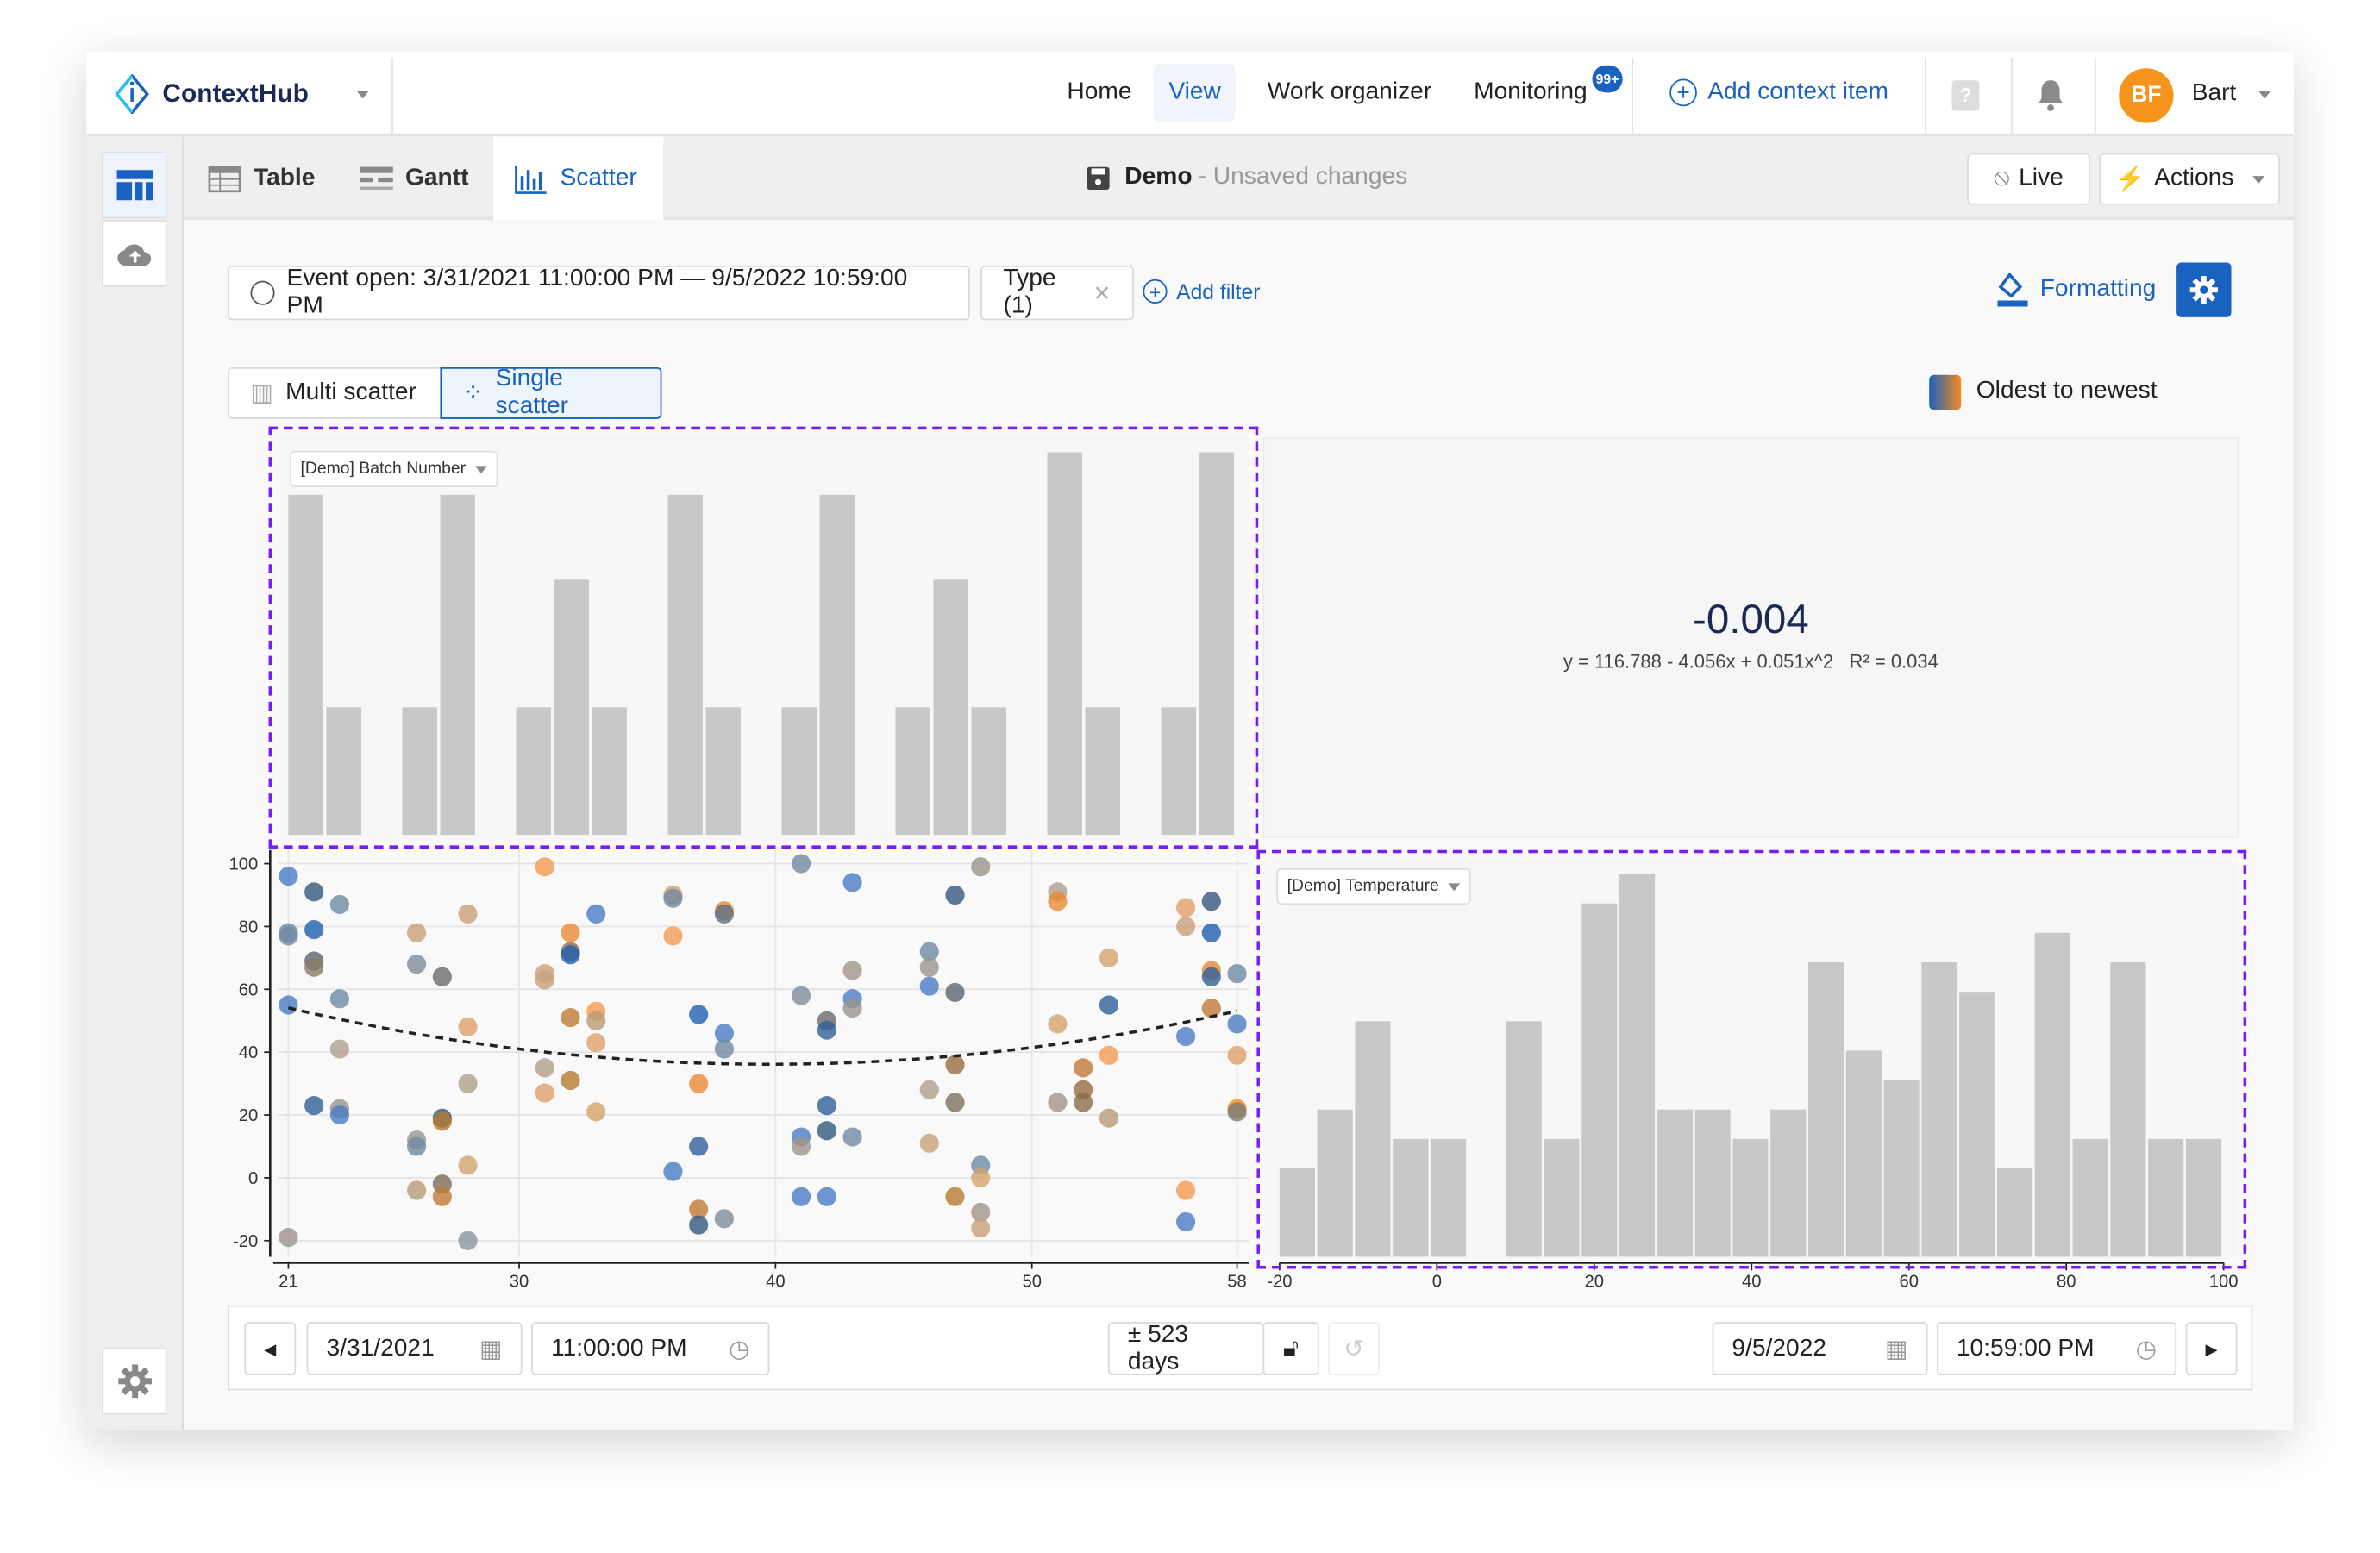 The image size is (2380, 1553). I want to click on actions-button: ⚡ Actions, so click(2190, 179).